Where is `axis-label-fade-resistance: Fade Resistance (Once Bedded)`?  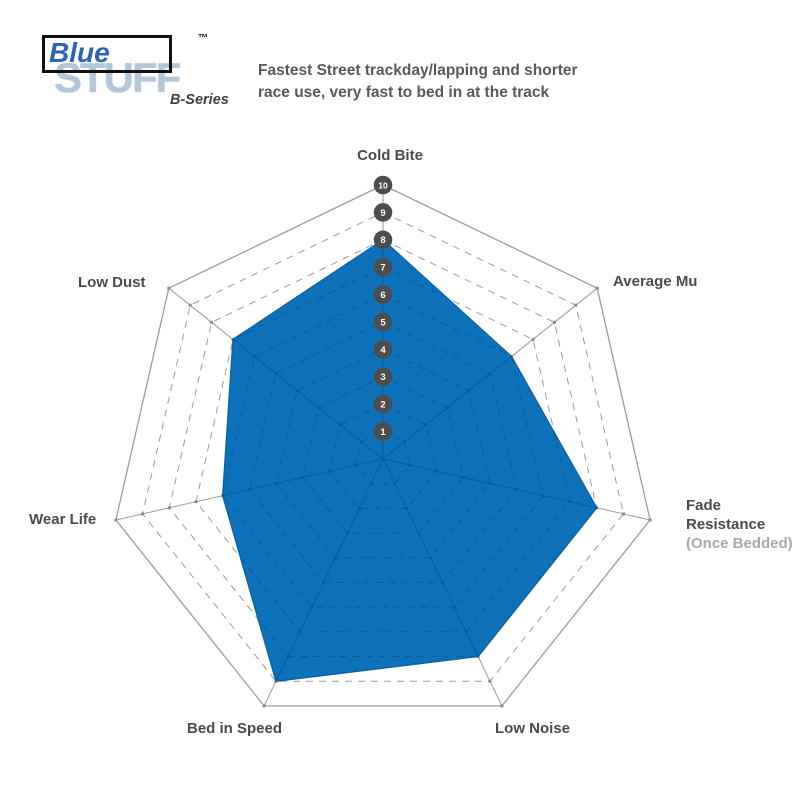 axis-label-fade-resistance: Fade Resistance (Once Bedded) is located at coordinates (739, 524).